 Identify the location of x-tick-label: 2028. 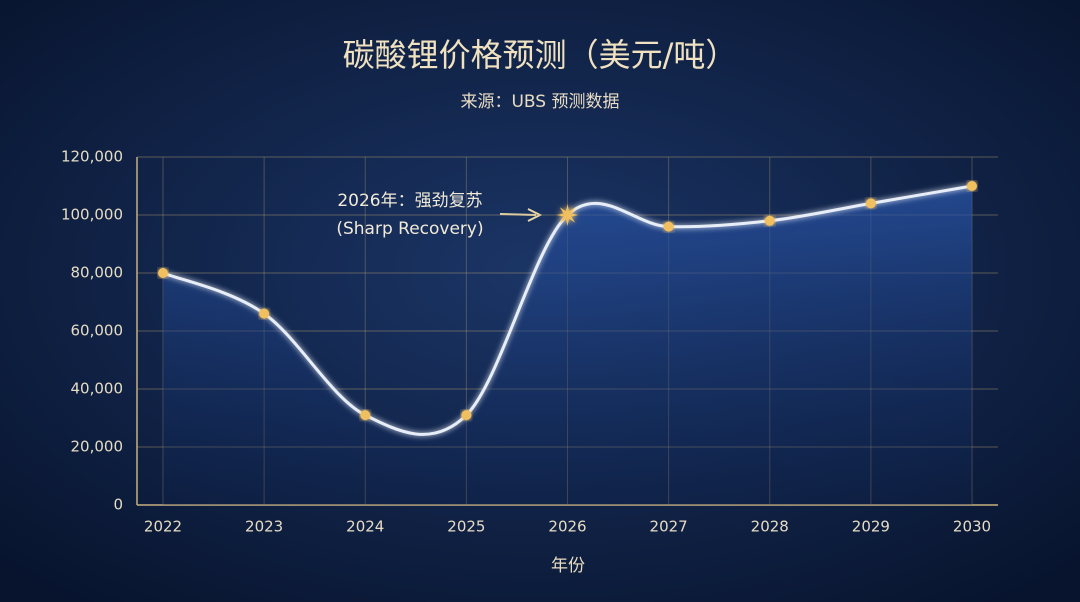
(770, 527).